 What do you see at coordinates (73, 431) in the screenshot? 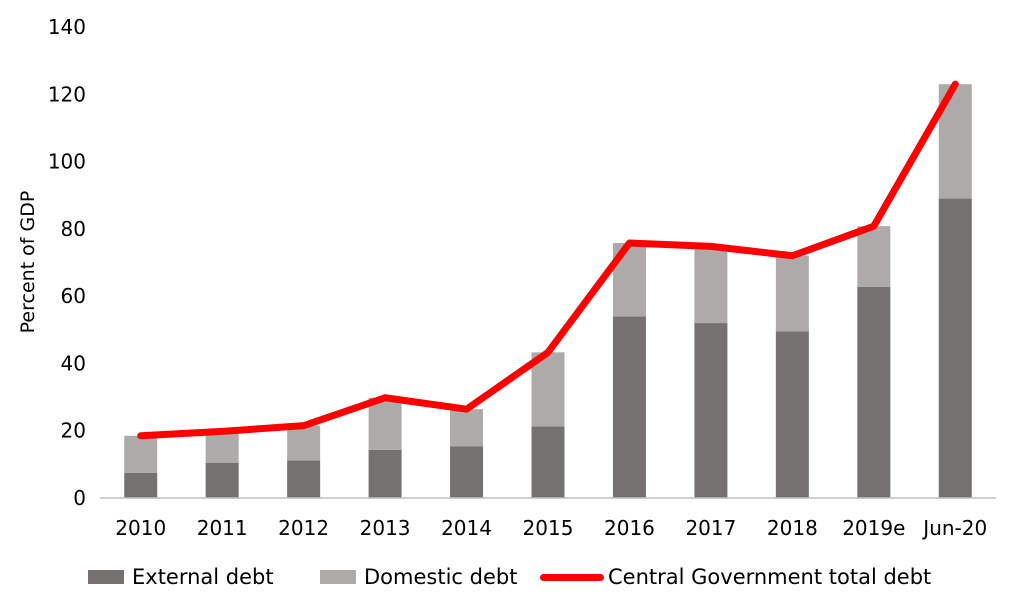
I see `y-tick-label: 20` at bounding box center [73, 431].